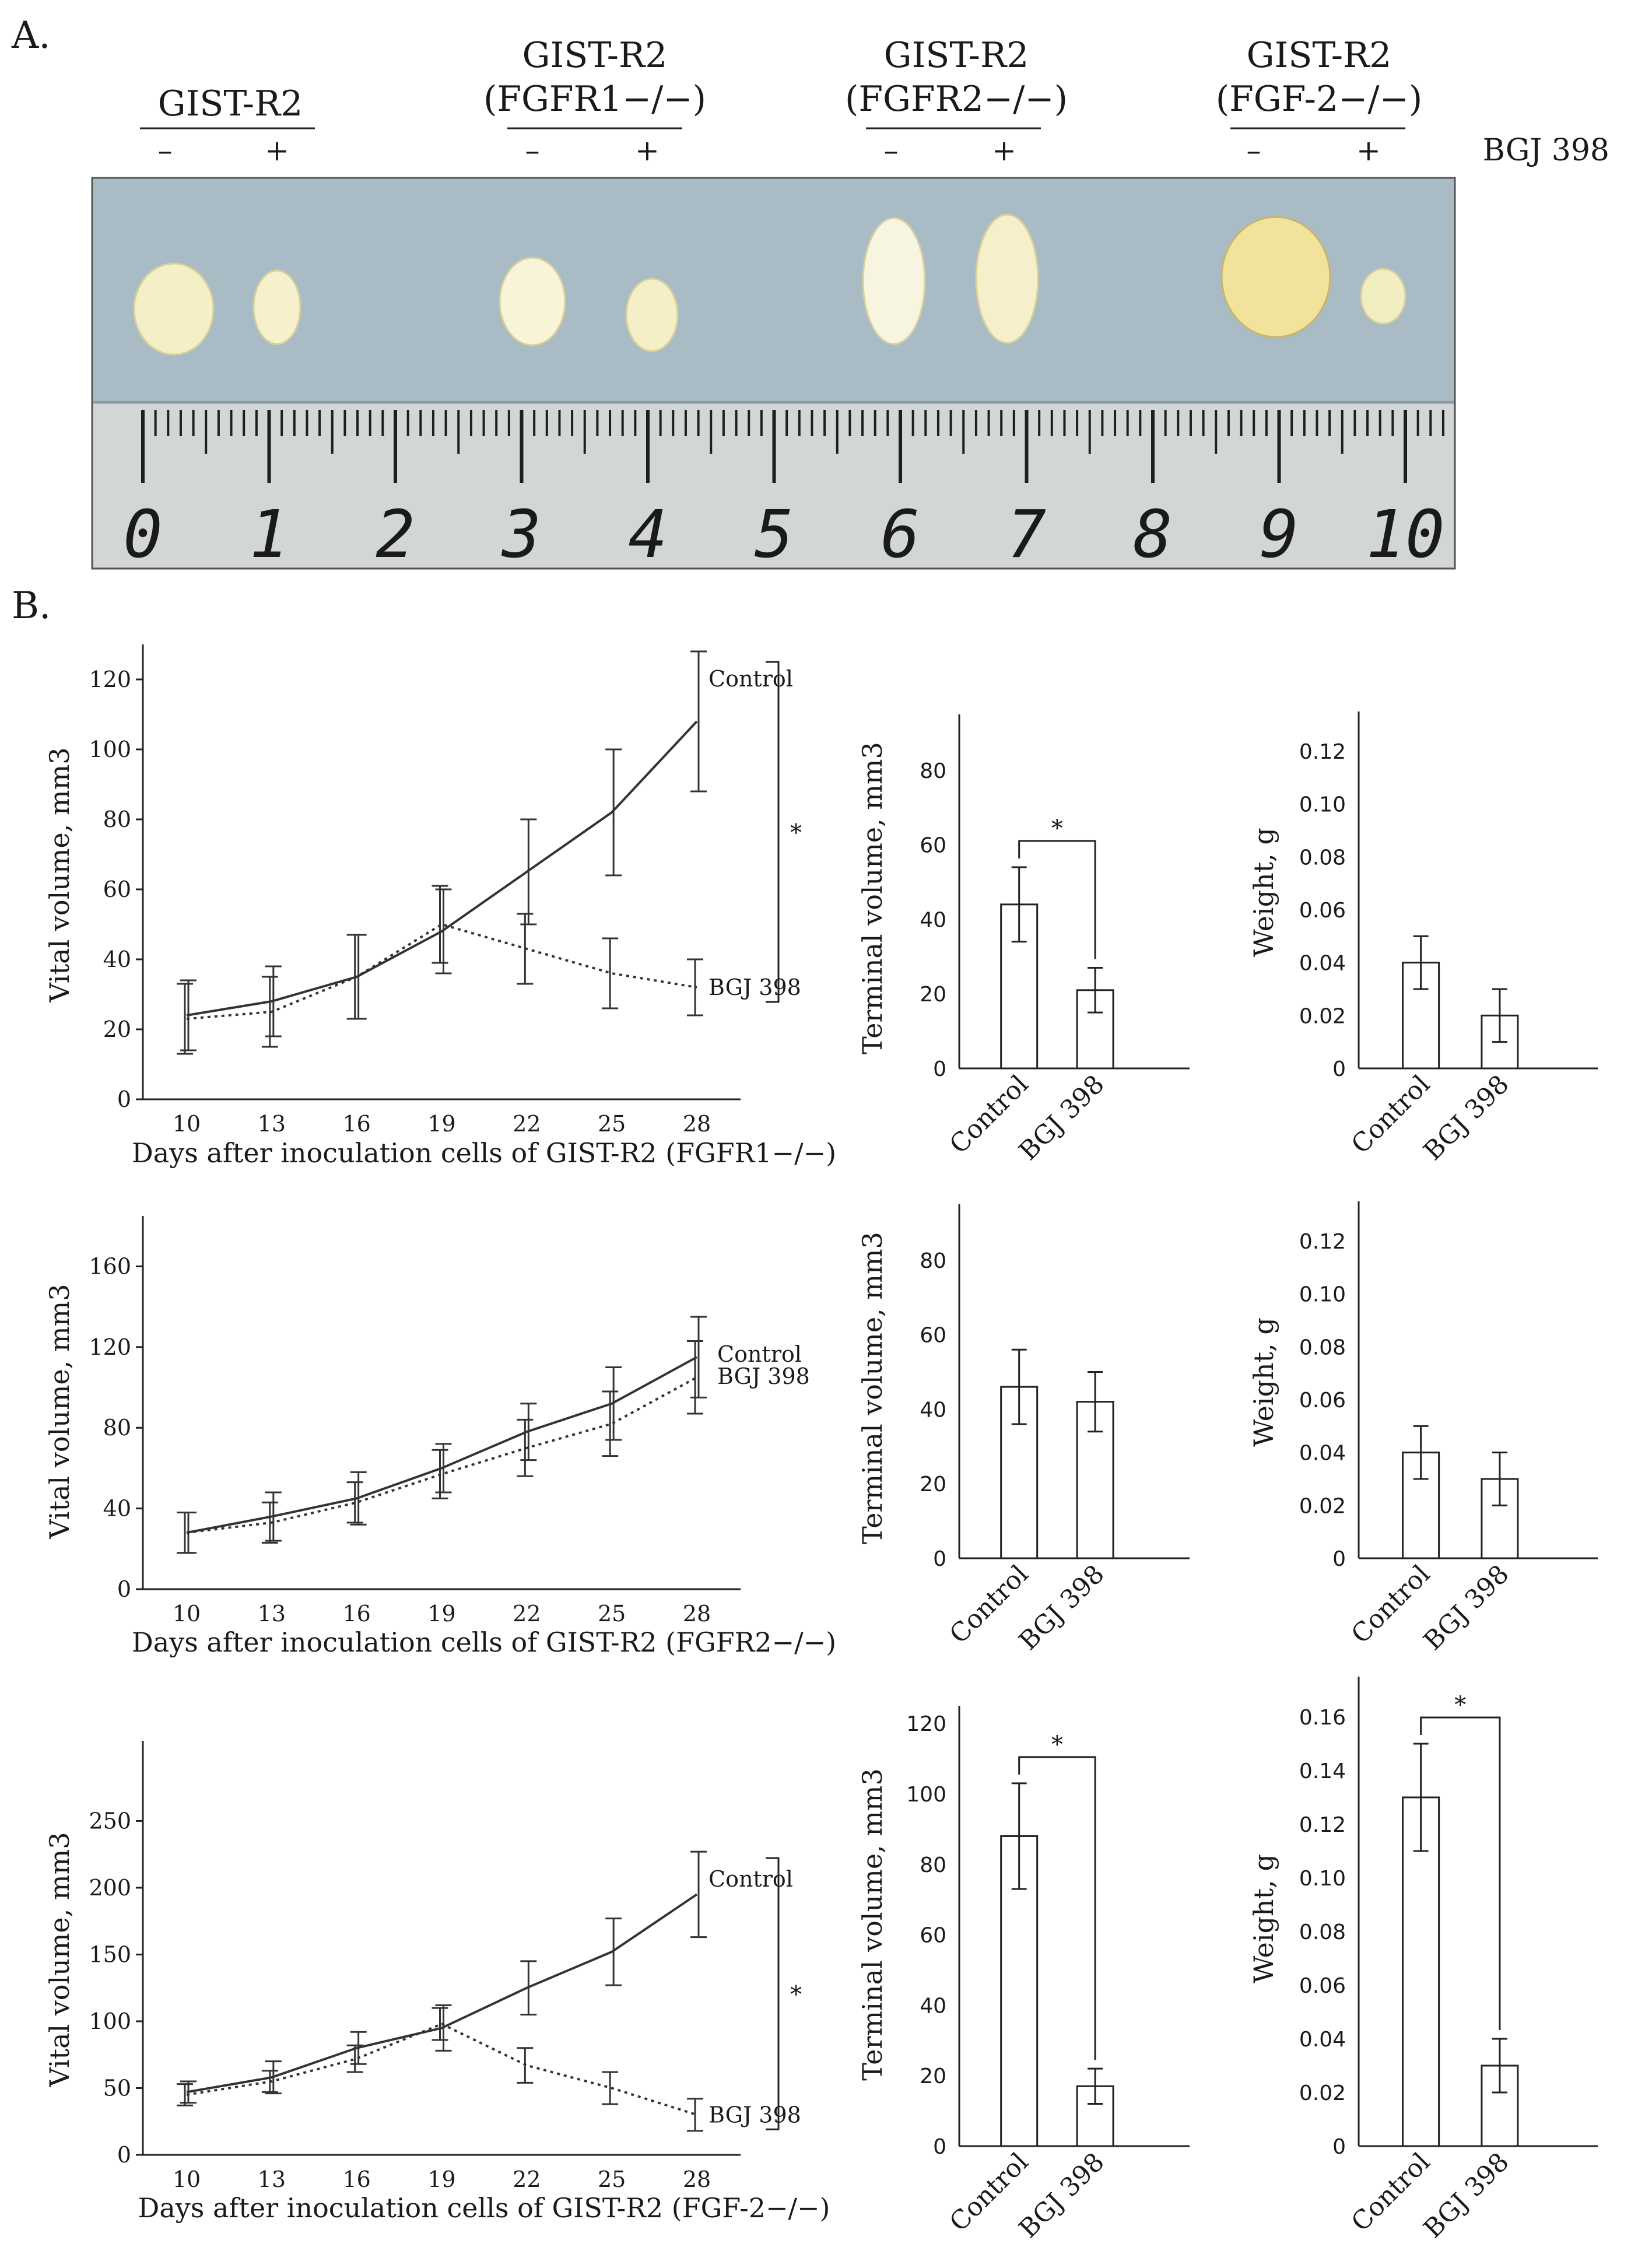  I want to click on ruler-number: 2, so click(395, 535).